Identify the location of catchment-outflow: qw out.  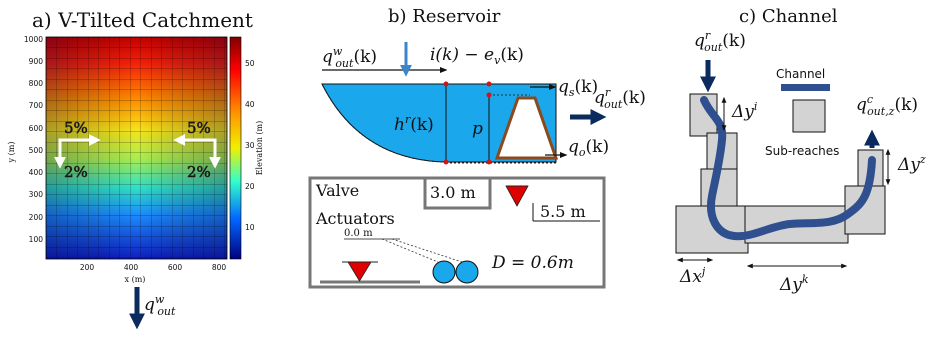
(152, 308).